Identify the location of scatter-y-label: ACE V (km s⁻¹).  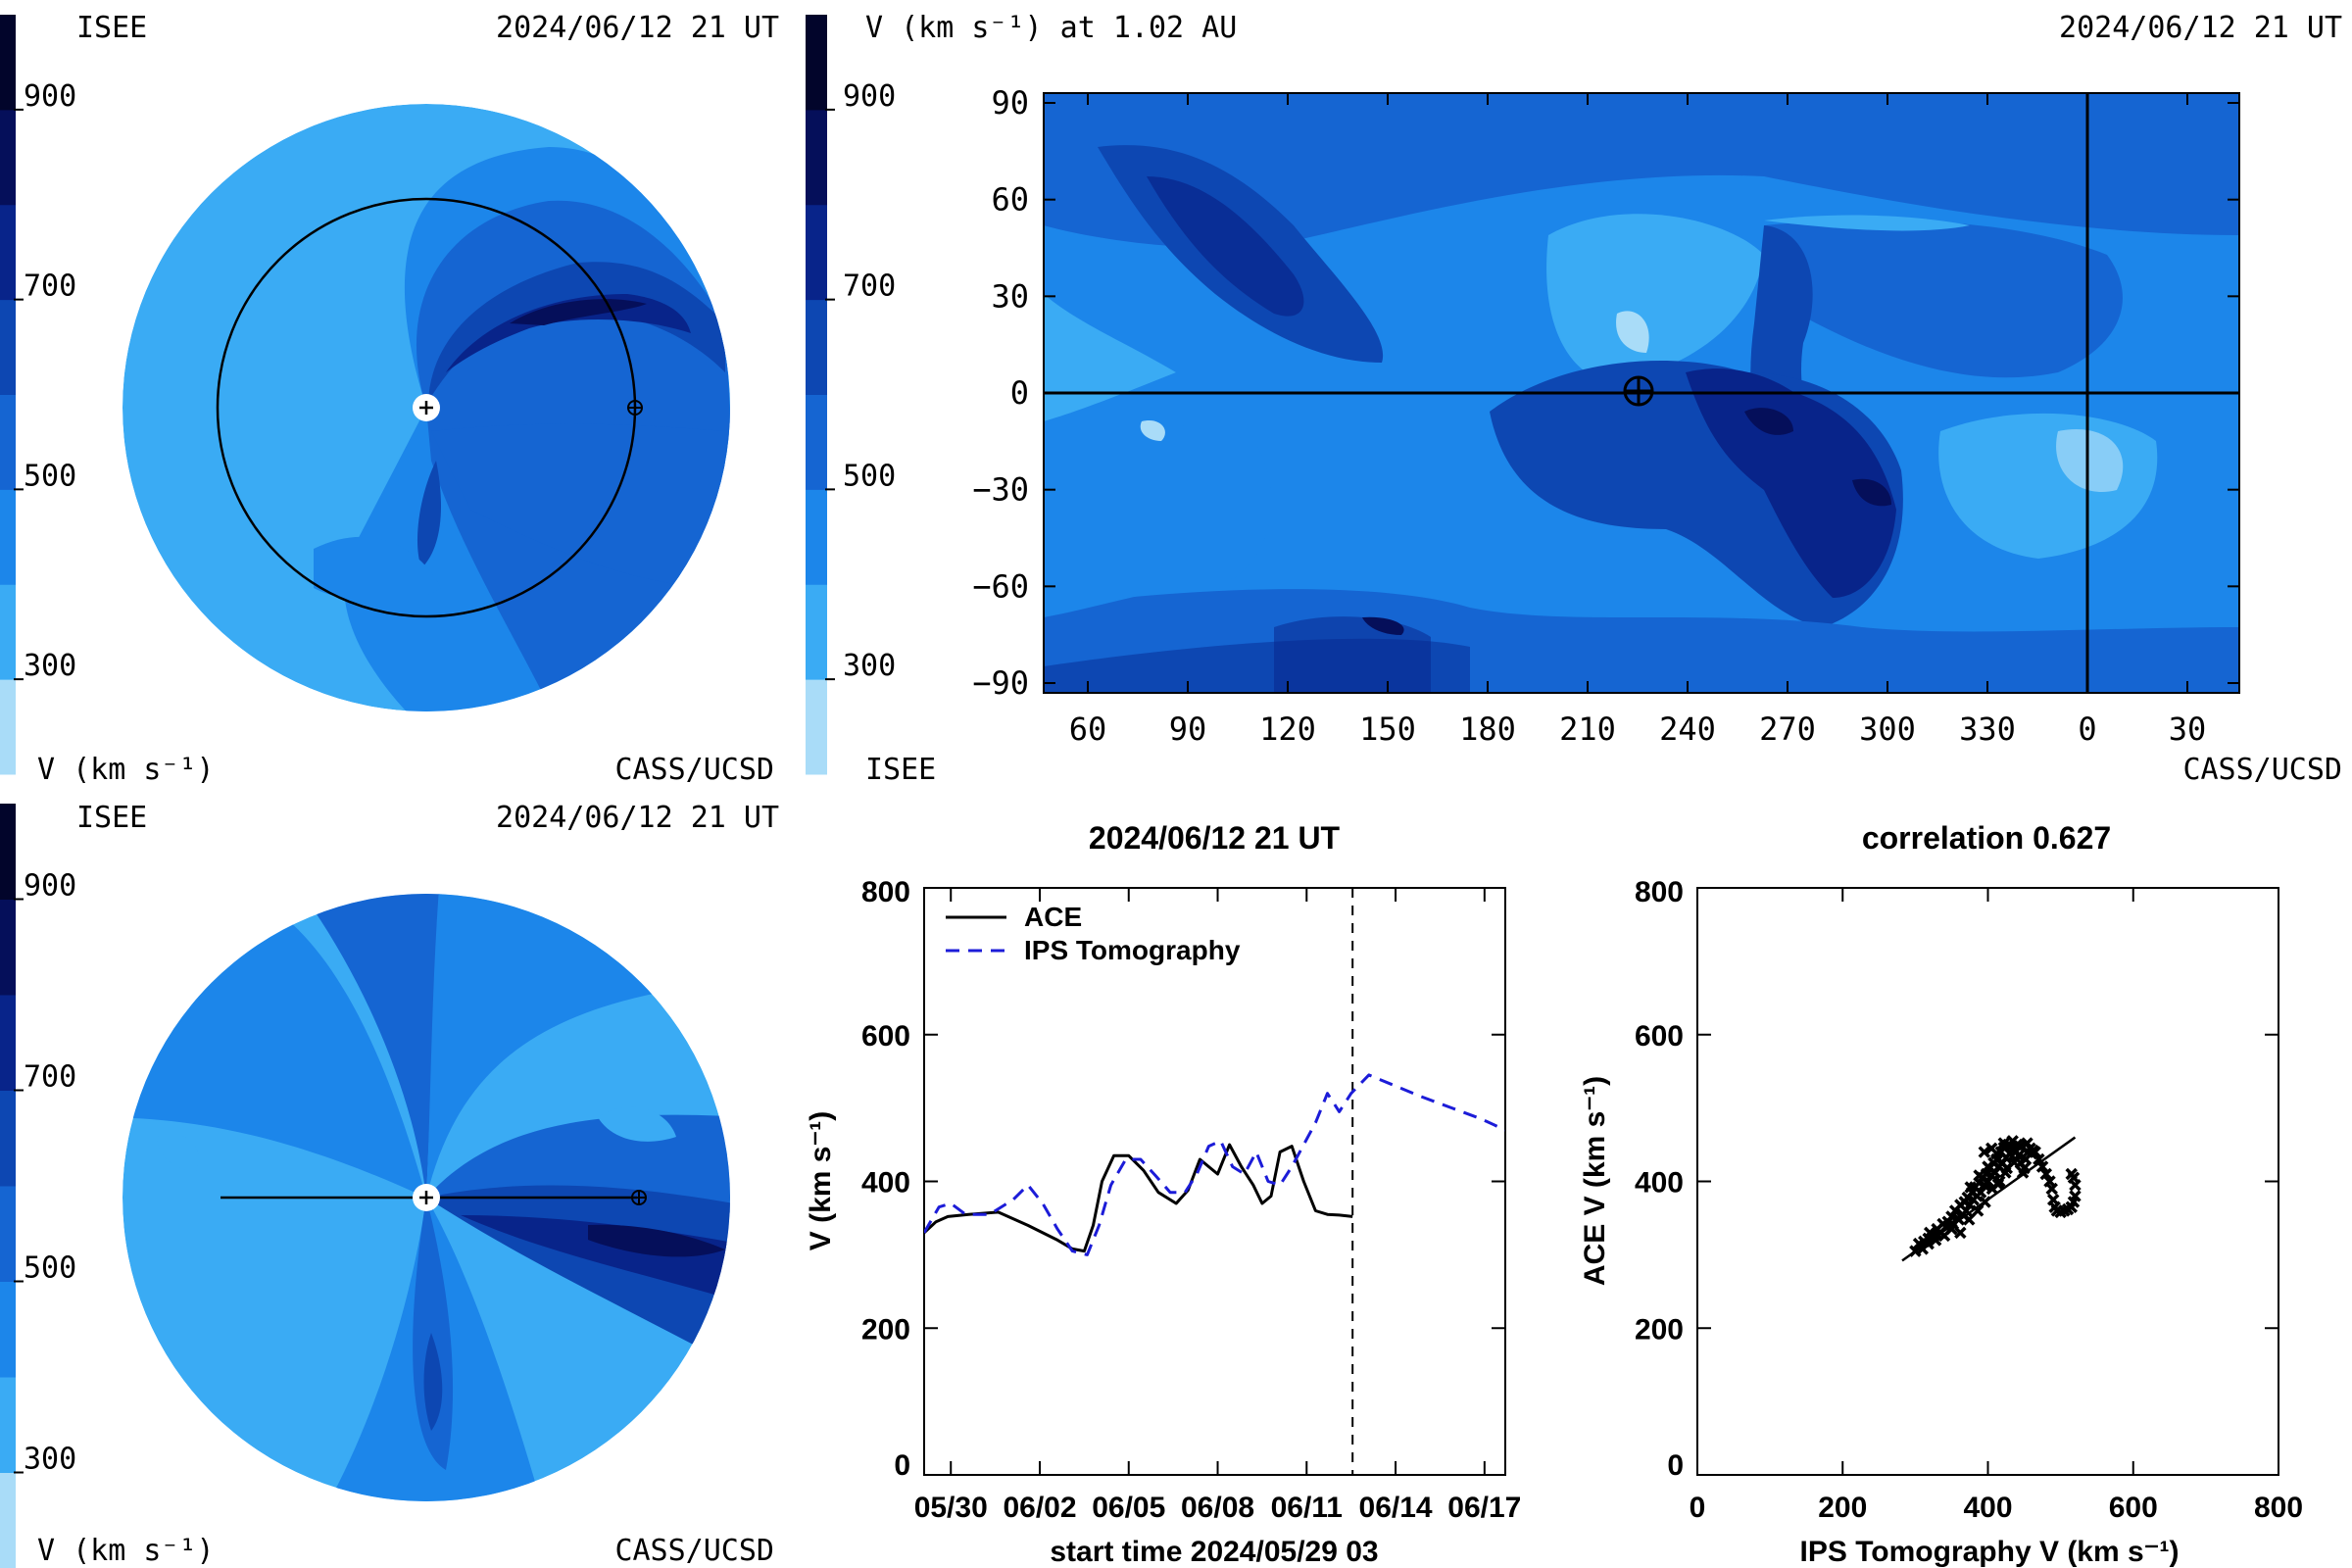
(1595, 1181).